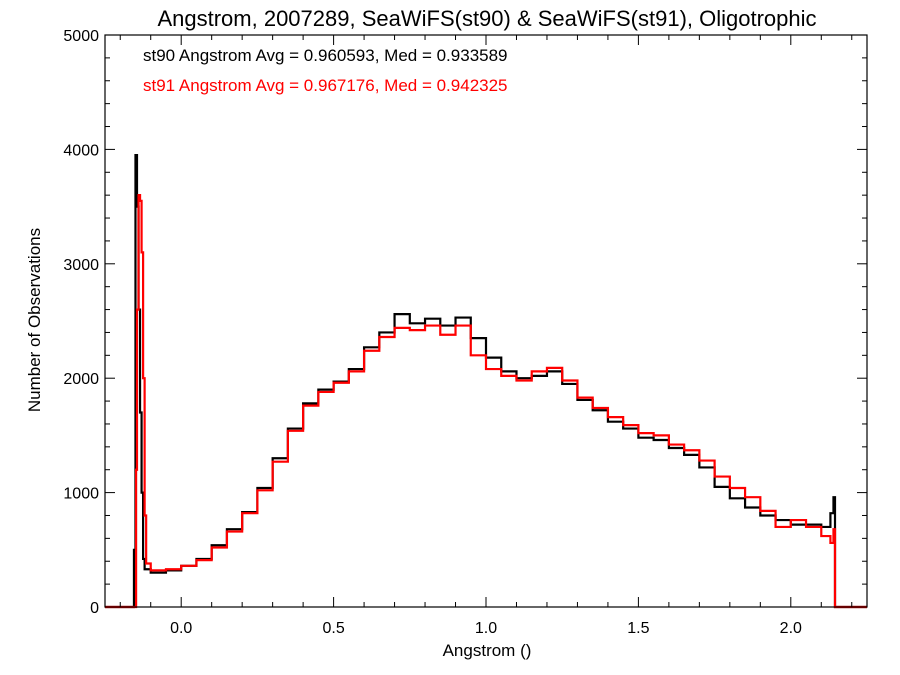  What do you see at coordinates (94, 608) in the screenshot?
I see `y-tick-label-0: 0` at bounding box center [94, 608].